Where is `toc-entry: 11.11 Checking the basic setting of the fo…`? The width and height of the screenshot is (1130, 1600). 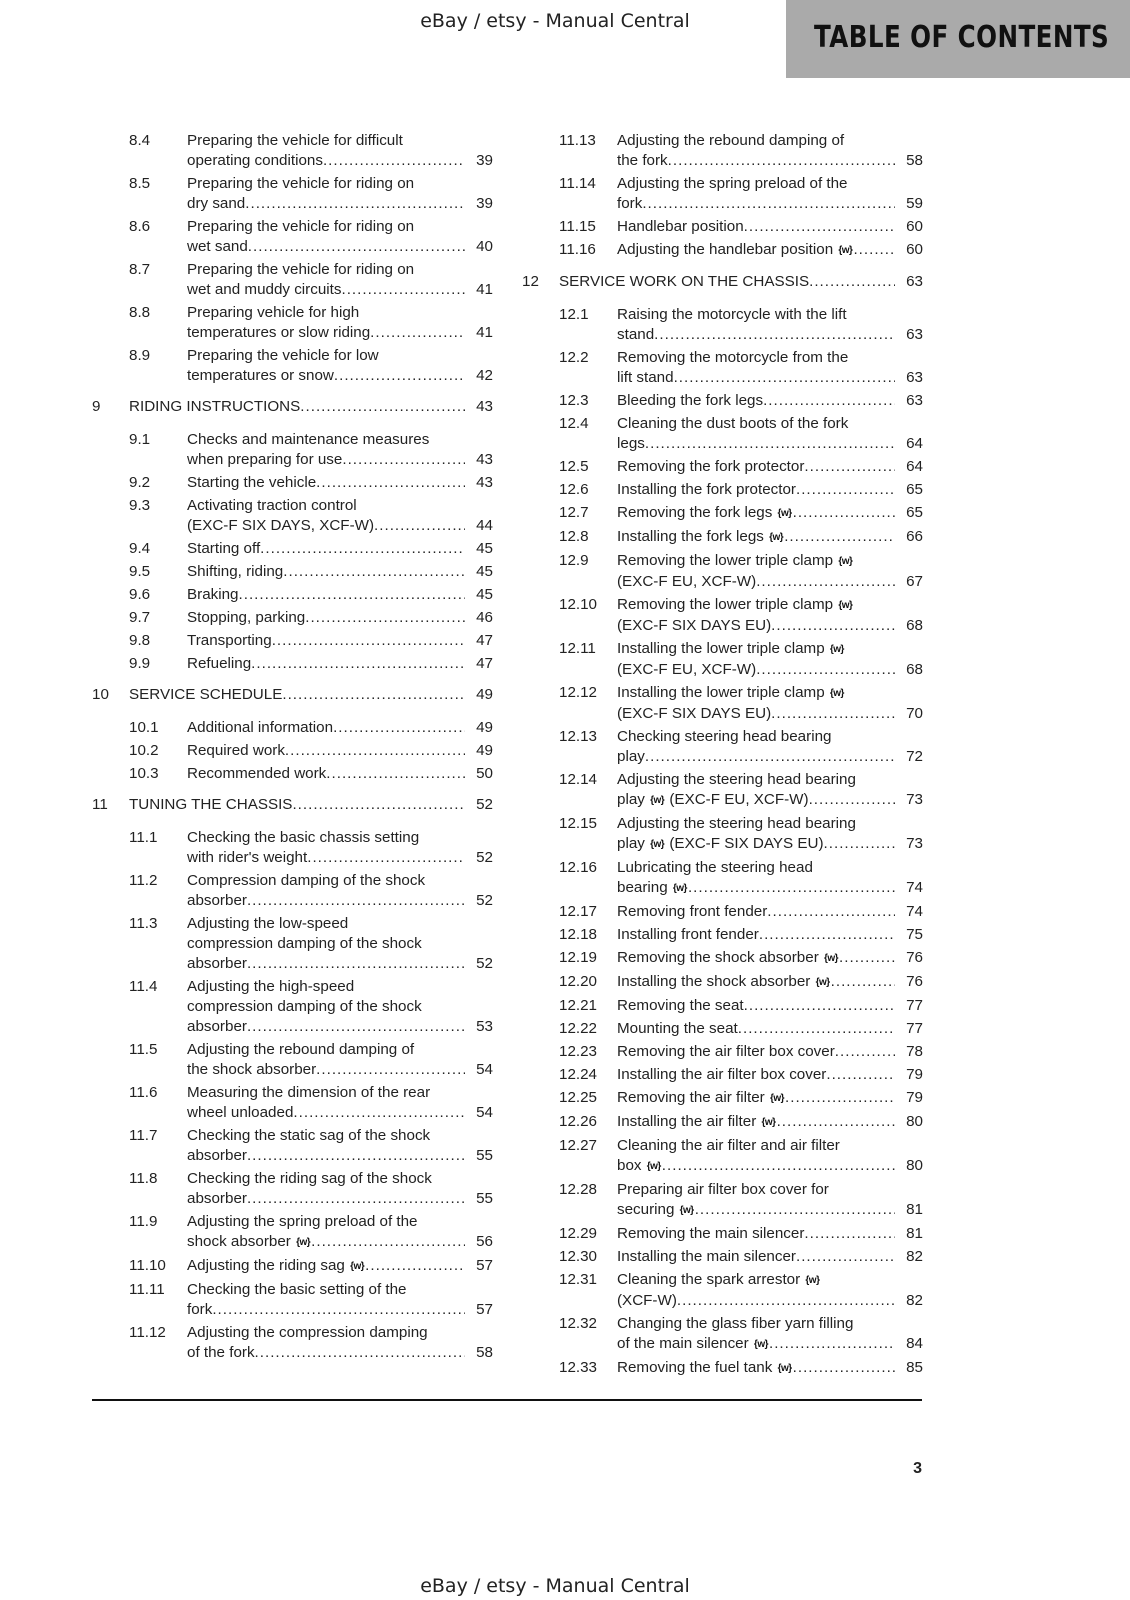 toc-entry: 11.11 Checking the basic setting of the fo… is located at coordinates (292, 1300).